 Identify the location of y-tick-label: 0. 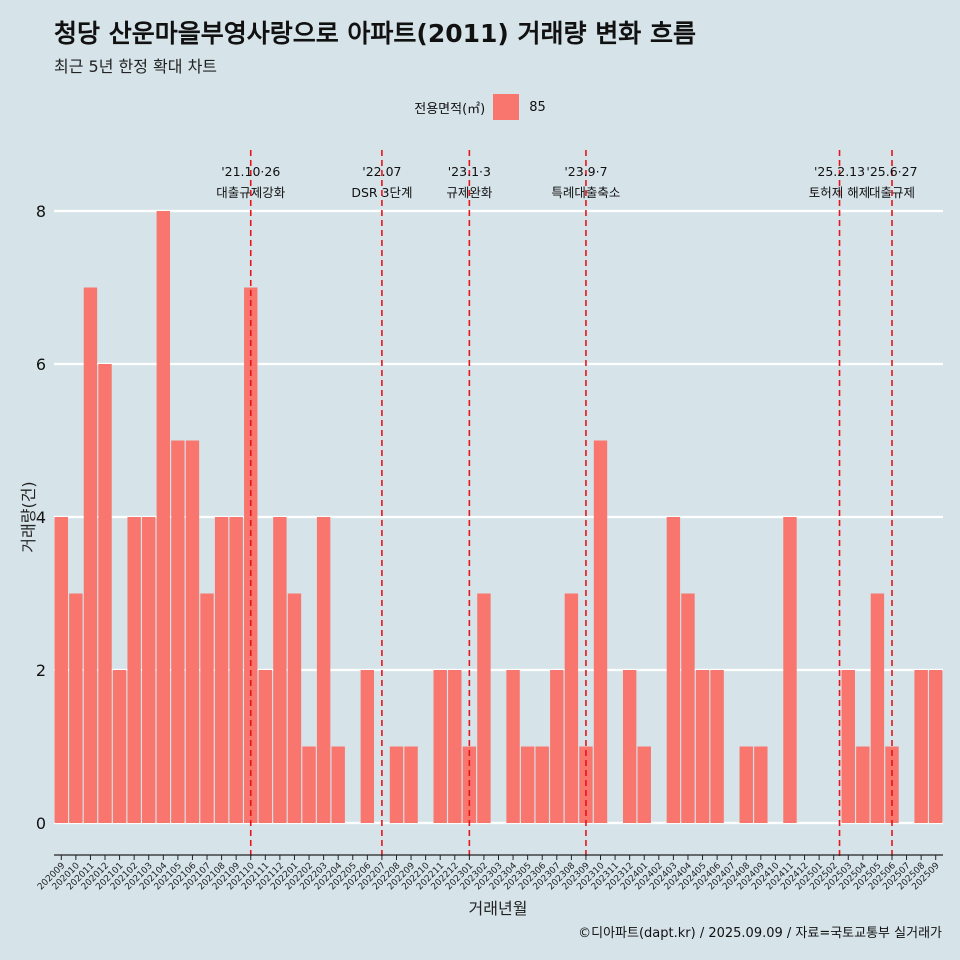
(41, 823).